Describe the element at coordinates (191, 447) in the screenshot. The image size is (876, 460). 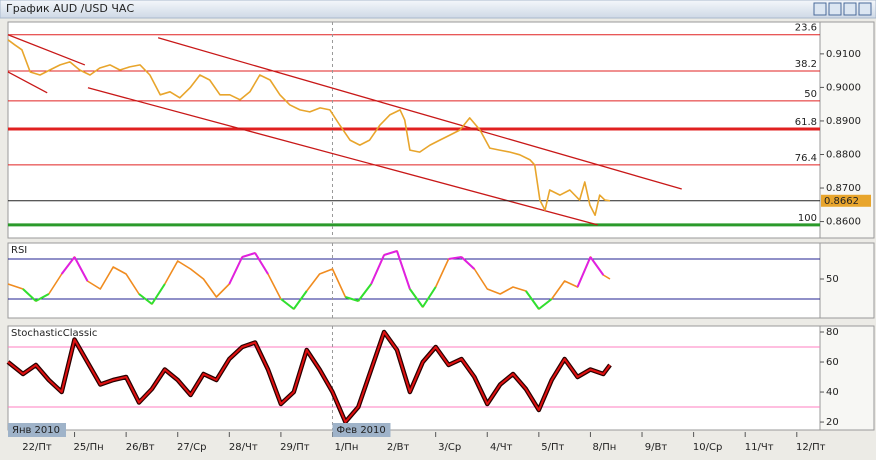
I see `x-tick-label: 27/Ср` at that location.